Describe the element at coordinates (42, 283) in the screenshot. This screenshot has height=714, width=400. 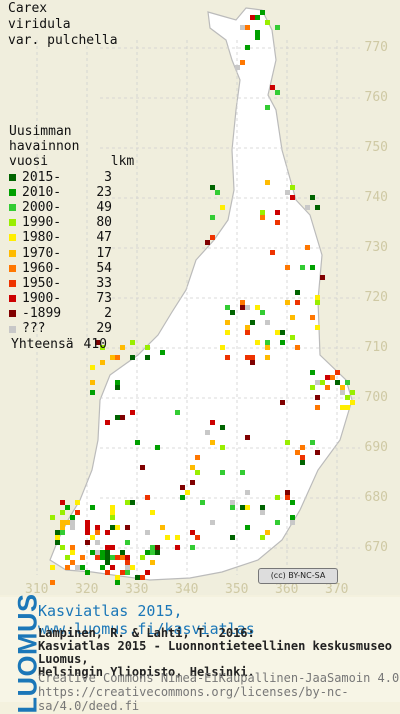
I see `legend-label: 1950-` at that location.